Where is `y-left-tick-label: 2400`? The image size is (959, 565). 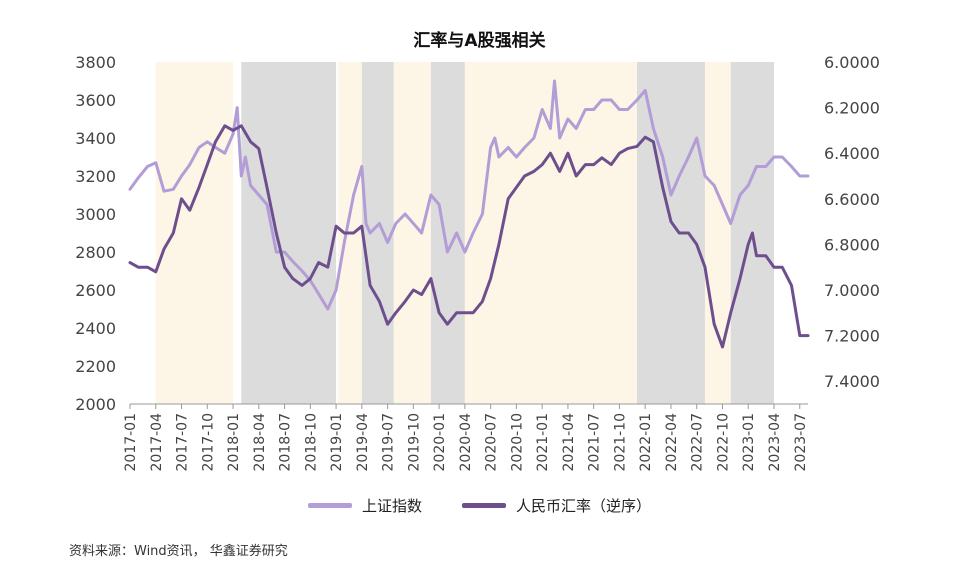 y-left-tick-label: 2400 is located at coordinates (95, 328).